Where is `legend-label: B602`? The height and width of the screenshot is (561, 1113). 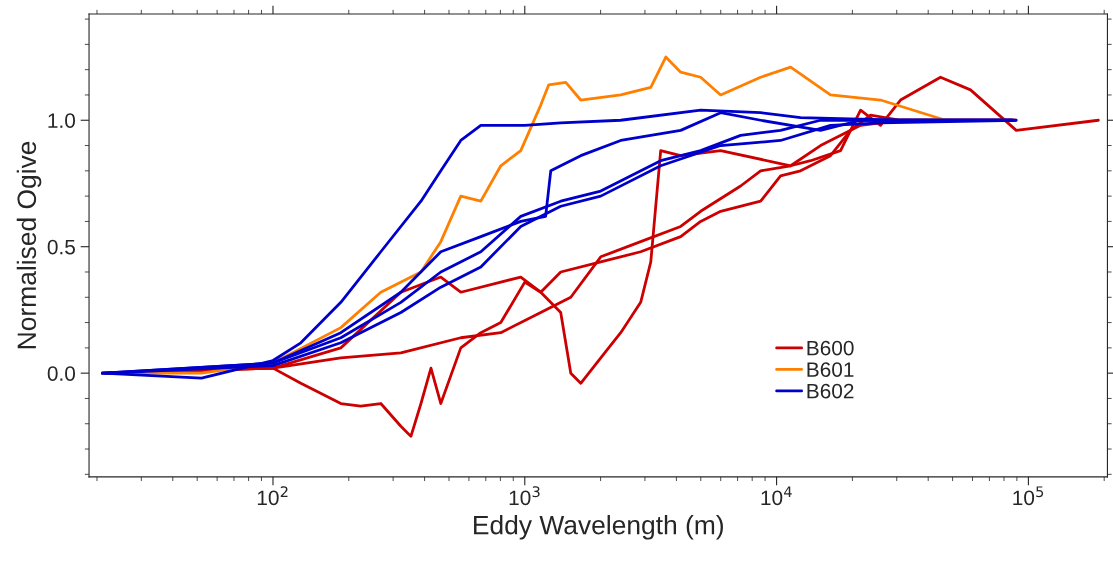
legend-label: B602 is located at coordinates (830, 391).